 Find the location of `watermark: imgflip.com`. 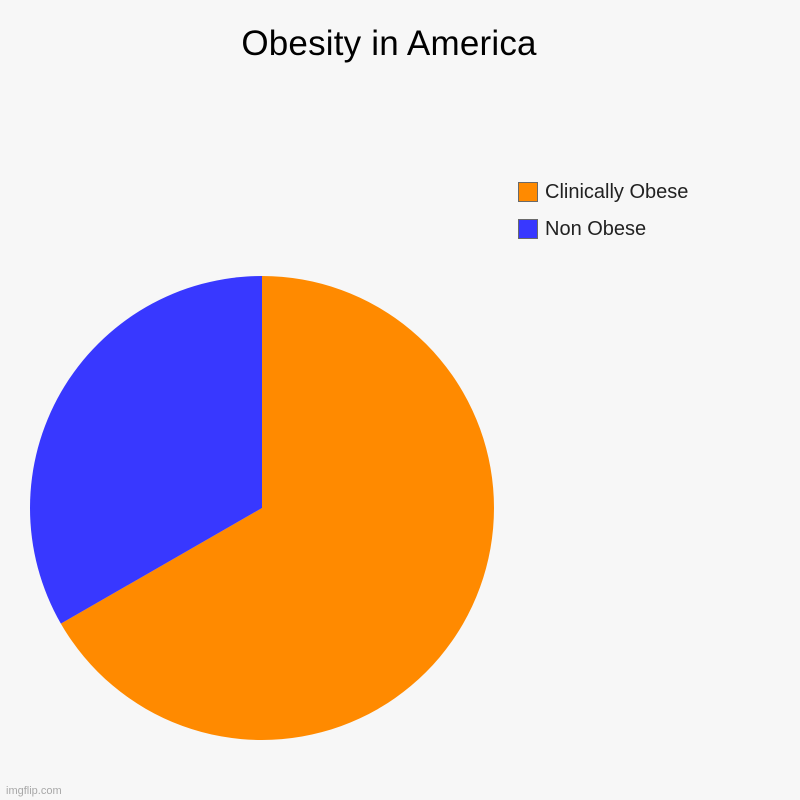

watermark: imgflip.com is located at coordinates (34, 791).